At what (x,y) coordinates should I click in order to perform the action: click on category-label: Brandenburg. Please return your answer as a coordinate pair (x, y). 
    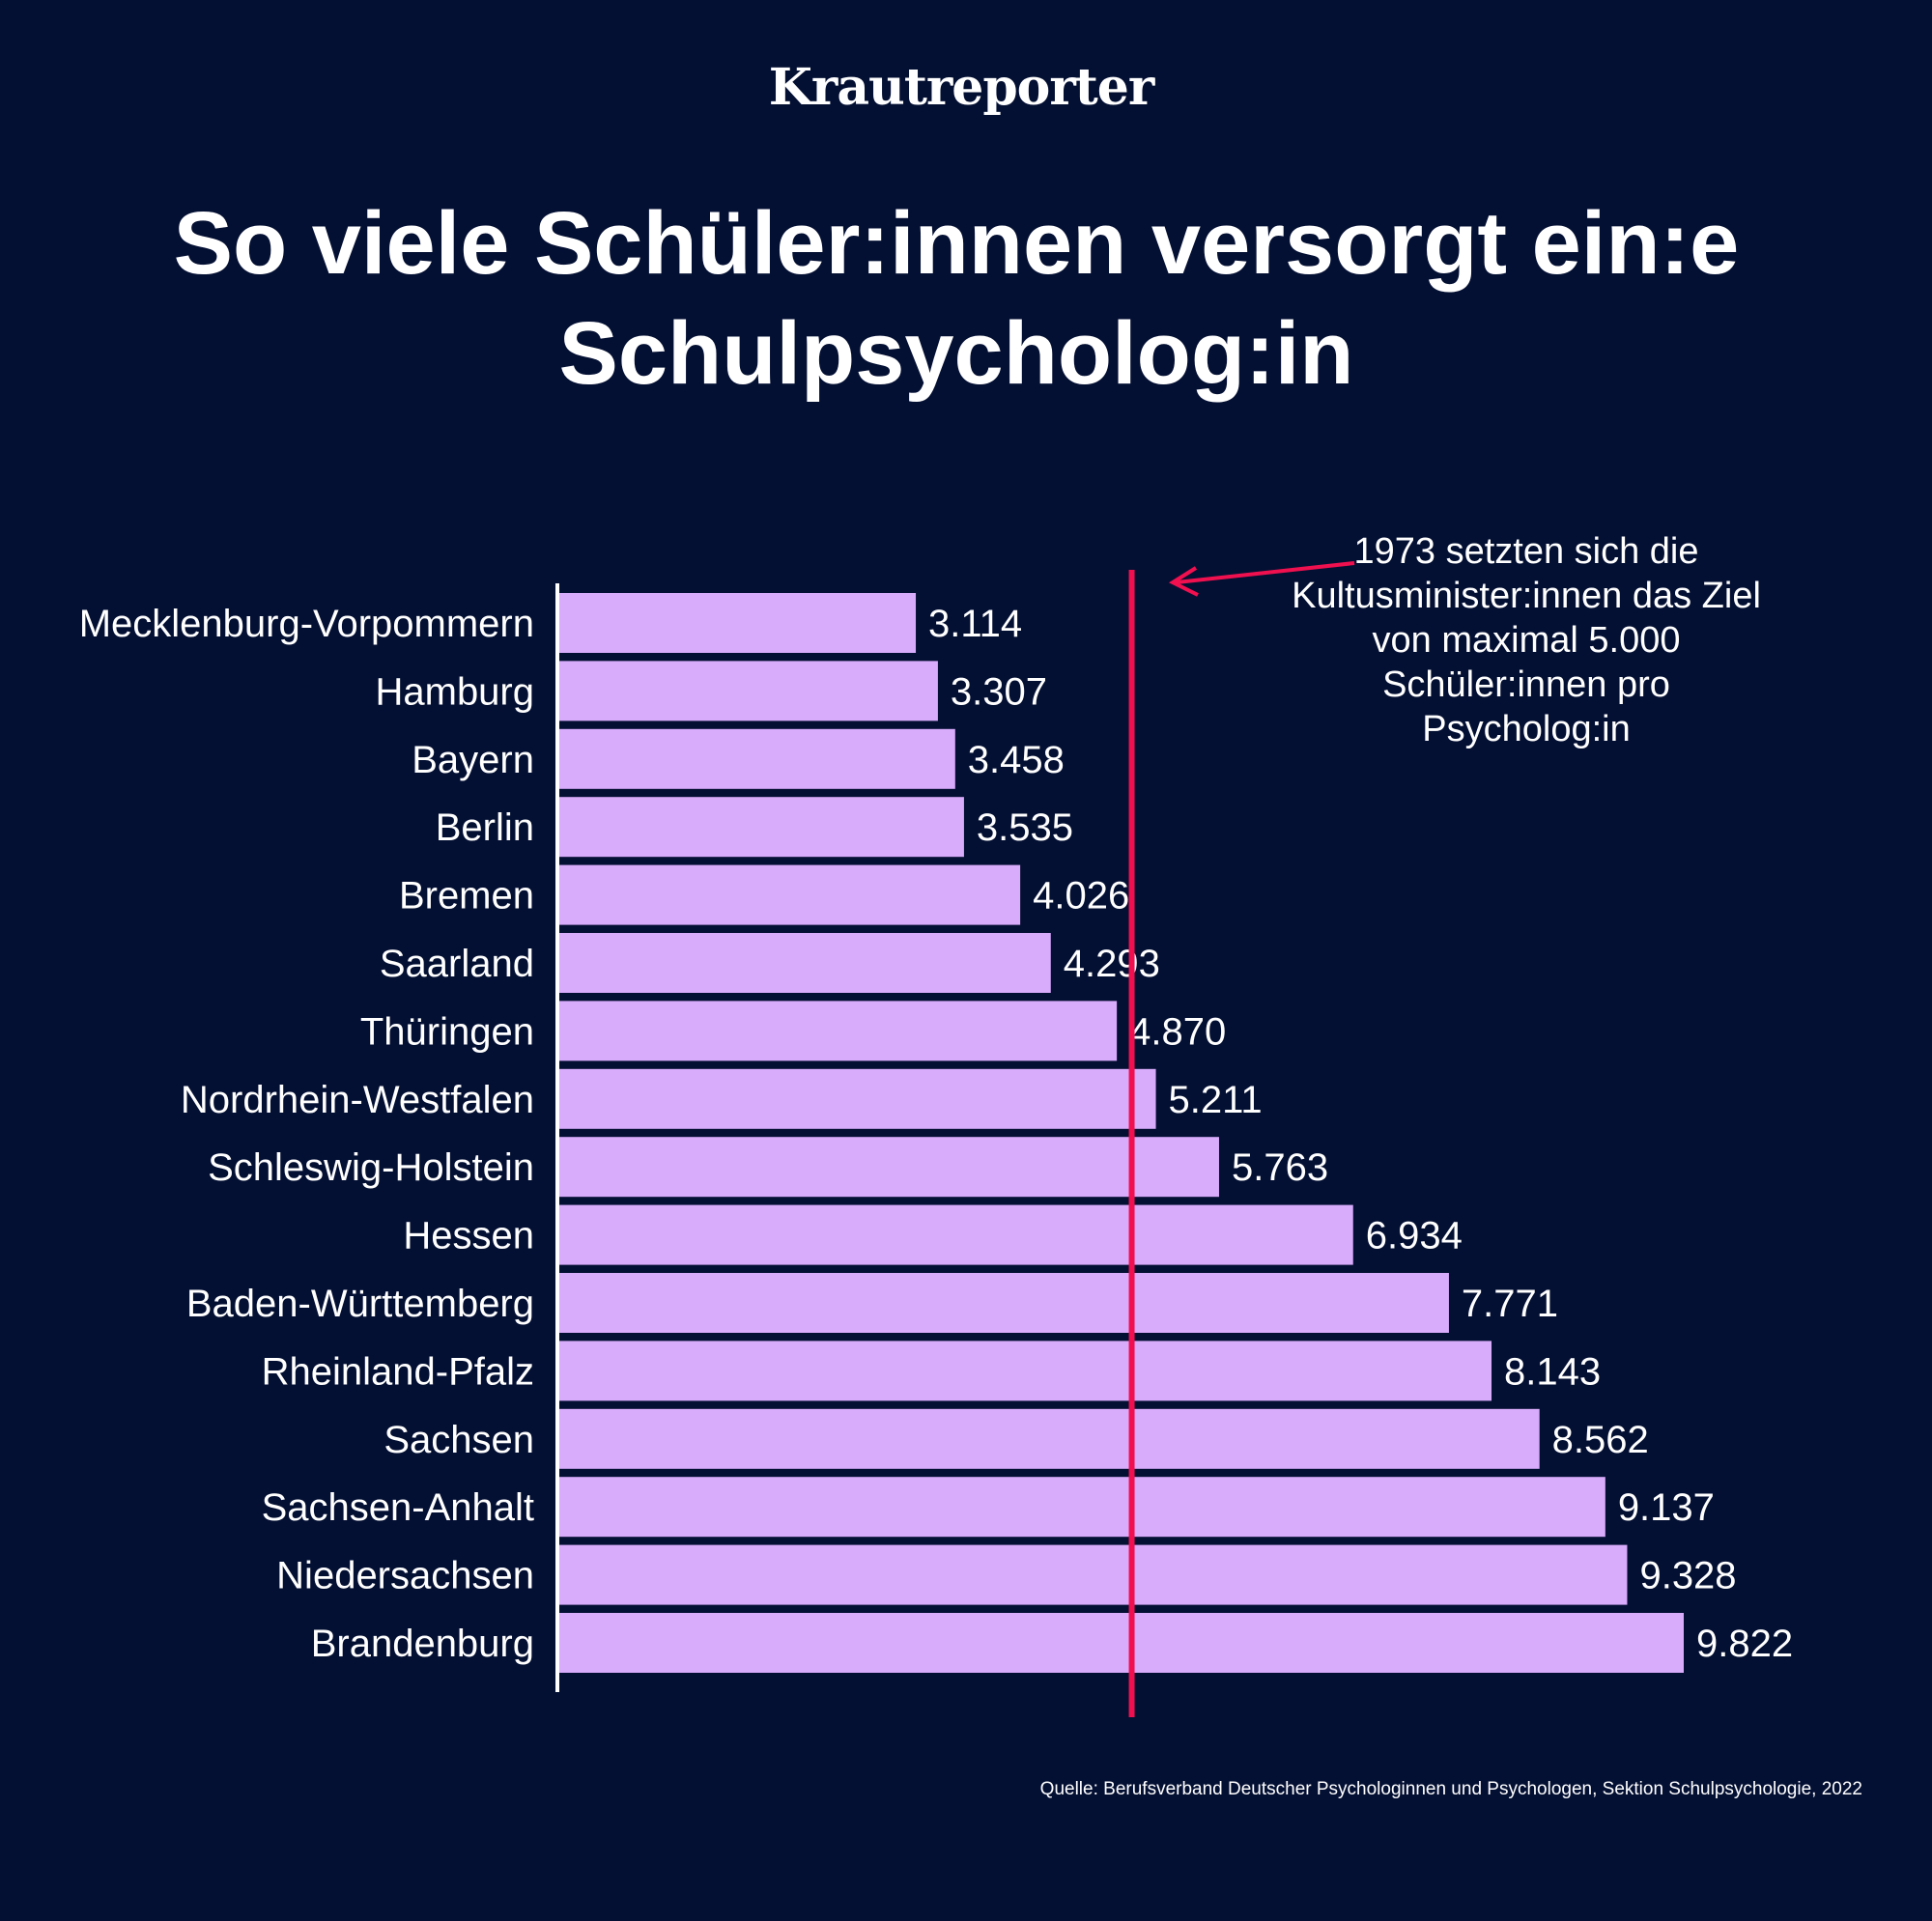
    Looking at the image, I should click on (422, 1644).